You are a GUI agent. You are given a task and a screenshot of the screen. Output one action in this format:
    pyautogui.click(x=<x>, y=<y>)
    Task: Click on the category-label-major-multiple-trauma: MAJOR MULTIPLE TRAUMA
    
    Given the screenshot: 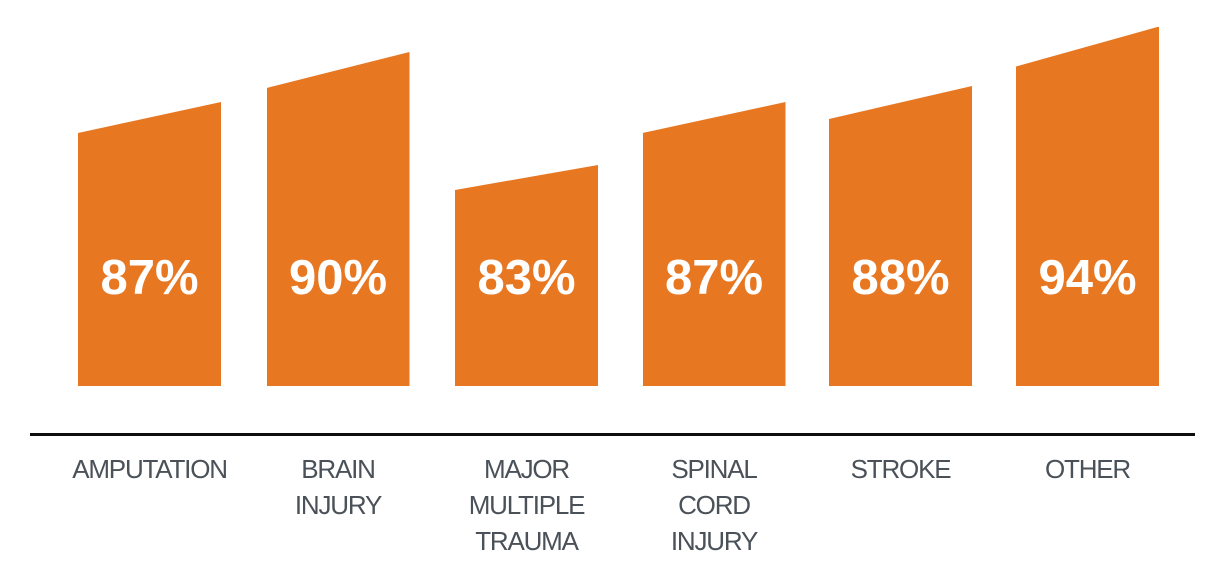 What is the action you would take?
    pyautogui.click(x=527, y=505)
    